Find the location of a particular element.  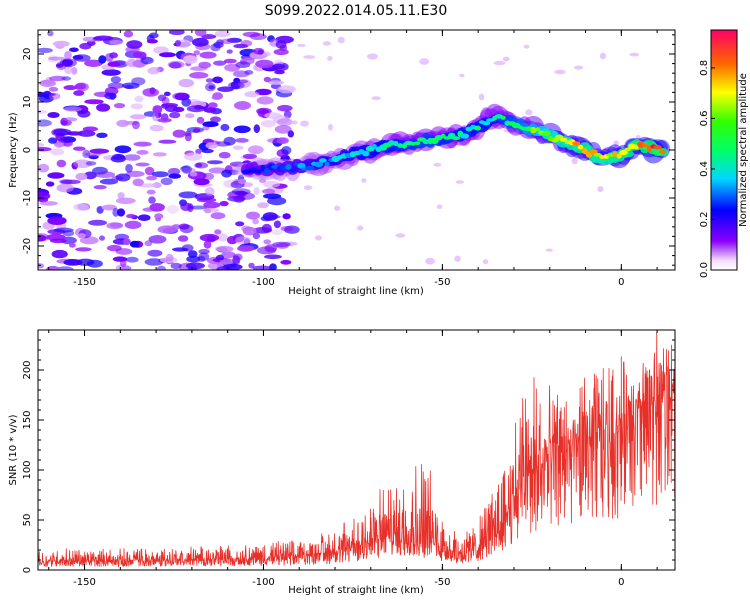

snr-y-tick-label: 0 is located at coordinates (27, 570).